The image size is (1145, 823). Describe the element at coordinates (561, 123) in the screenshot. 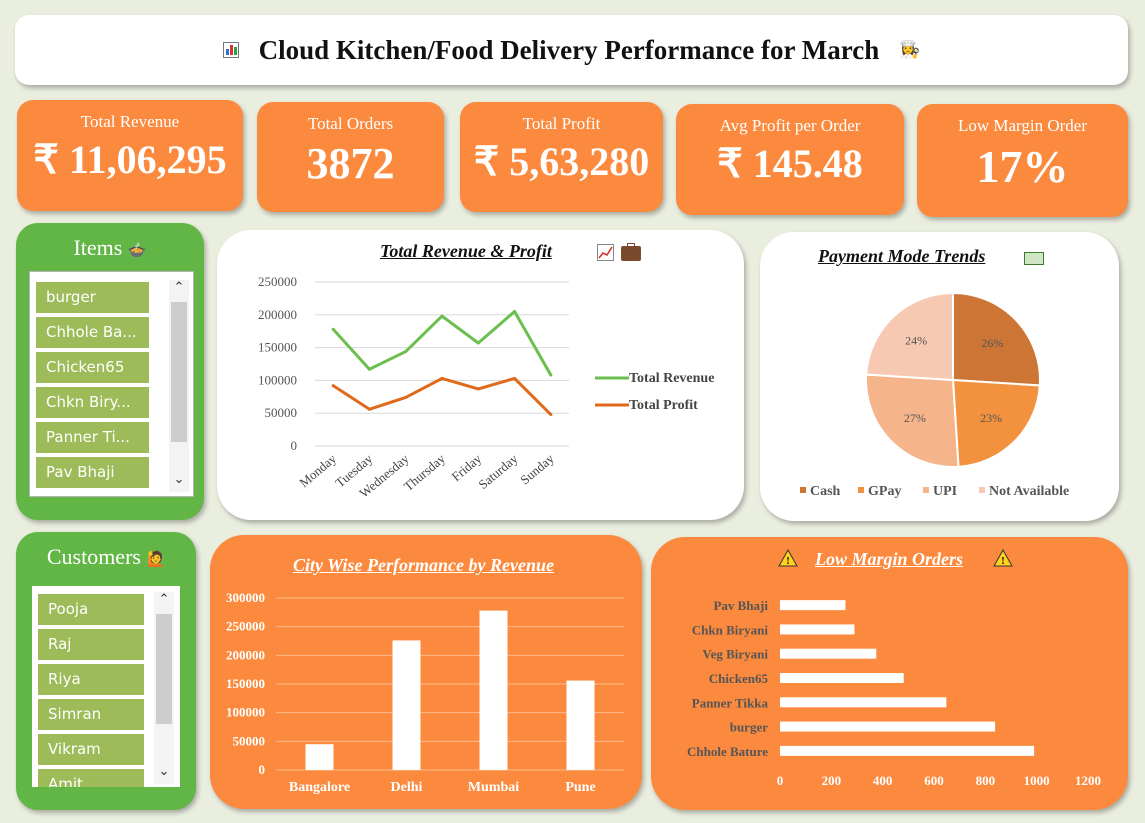

I see `kpi-label: Total Profit` at that location.